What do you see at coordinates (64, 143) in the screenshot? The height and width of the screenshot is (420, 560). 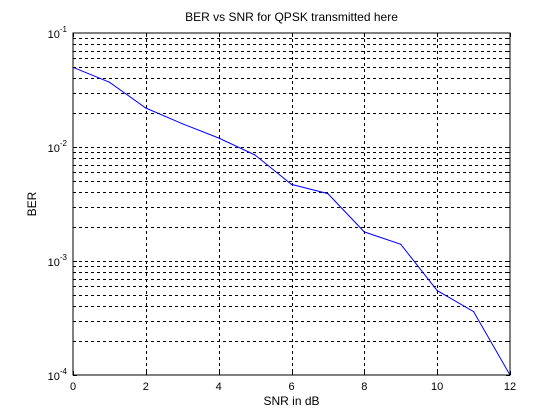 I see `y-tick-exponent: -2` at bounding box center [64, 143].